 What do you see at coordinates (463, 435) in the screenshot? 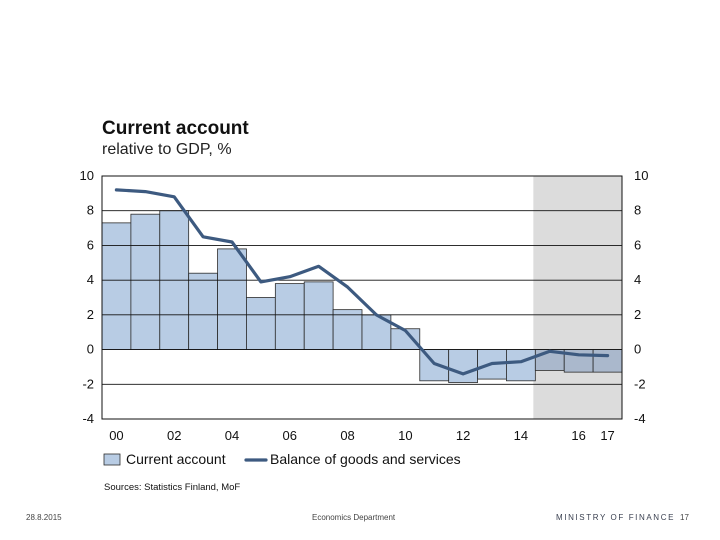
I see `x-tick-12: 12` at bounding box center [463, 435].